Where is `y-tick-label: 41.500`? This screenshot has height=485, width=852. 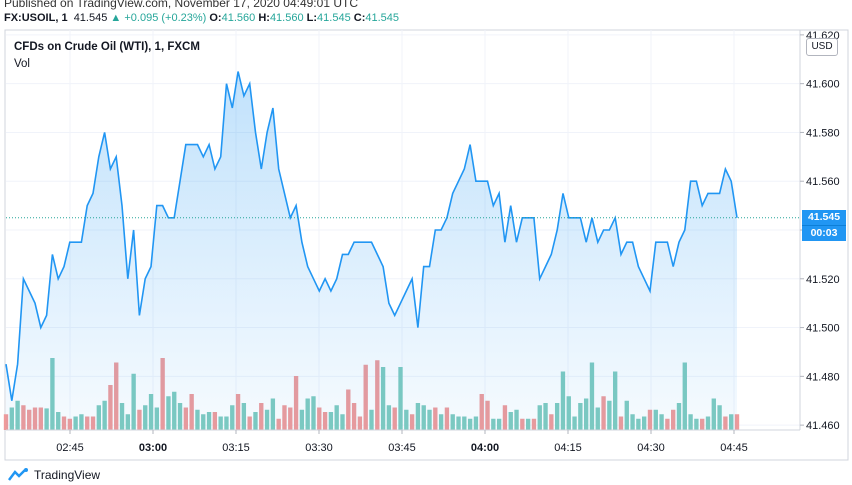
y-tick-label: 41.500 is located at coordinates (823, 329).